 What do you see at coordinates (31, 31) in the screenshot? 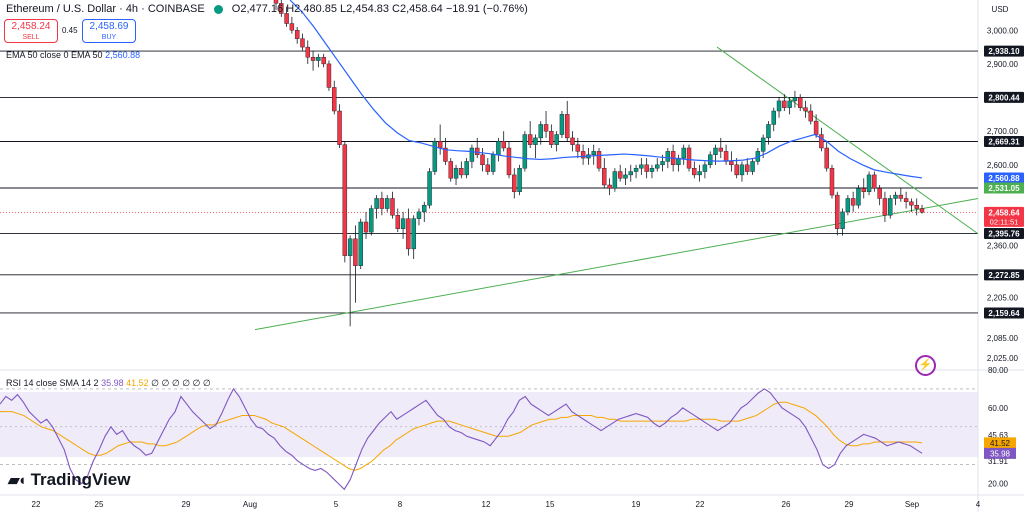
I see `sell-button: 2,458.24 SELL` at bounding box center [31, 31].